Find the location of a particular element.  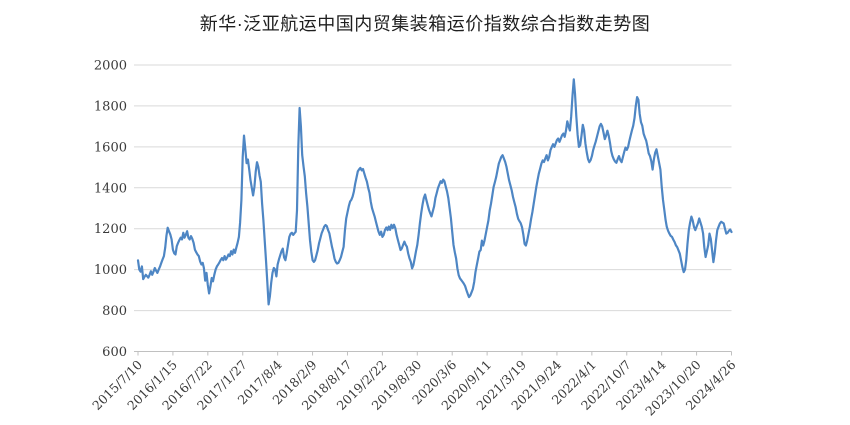

y-axis-tick-label: 1600 is located at coordinates (110, 147).